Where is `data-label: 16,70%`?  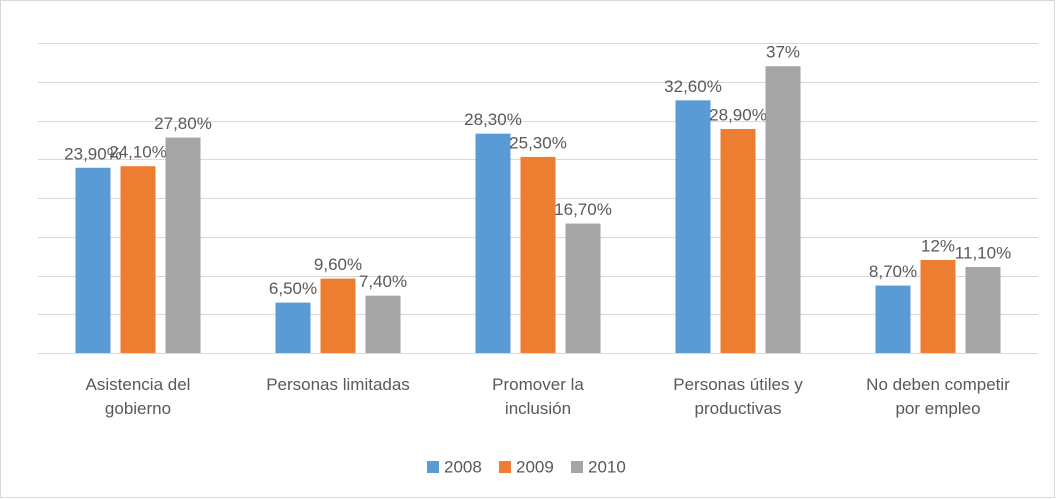 data-label: 16,70% is located at coordinates (583, 209).